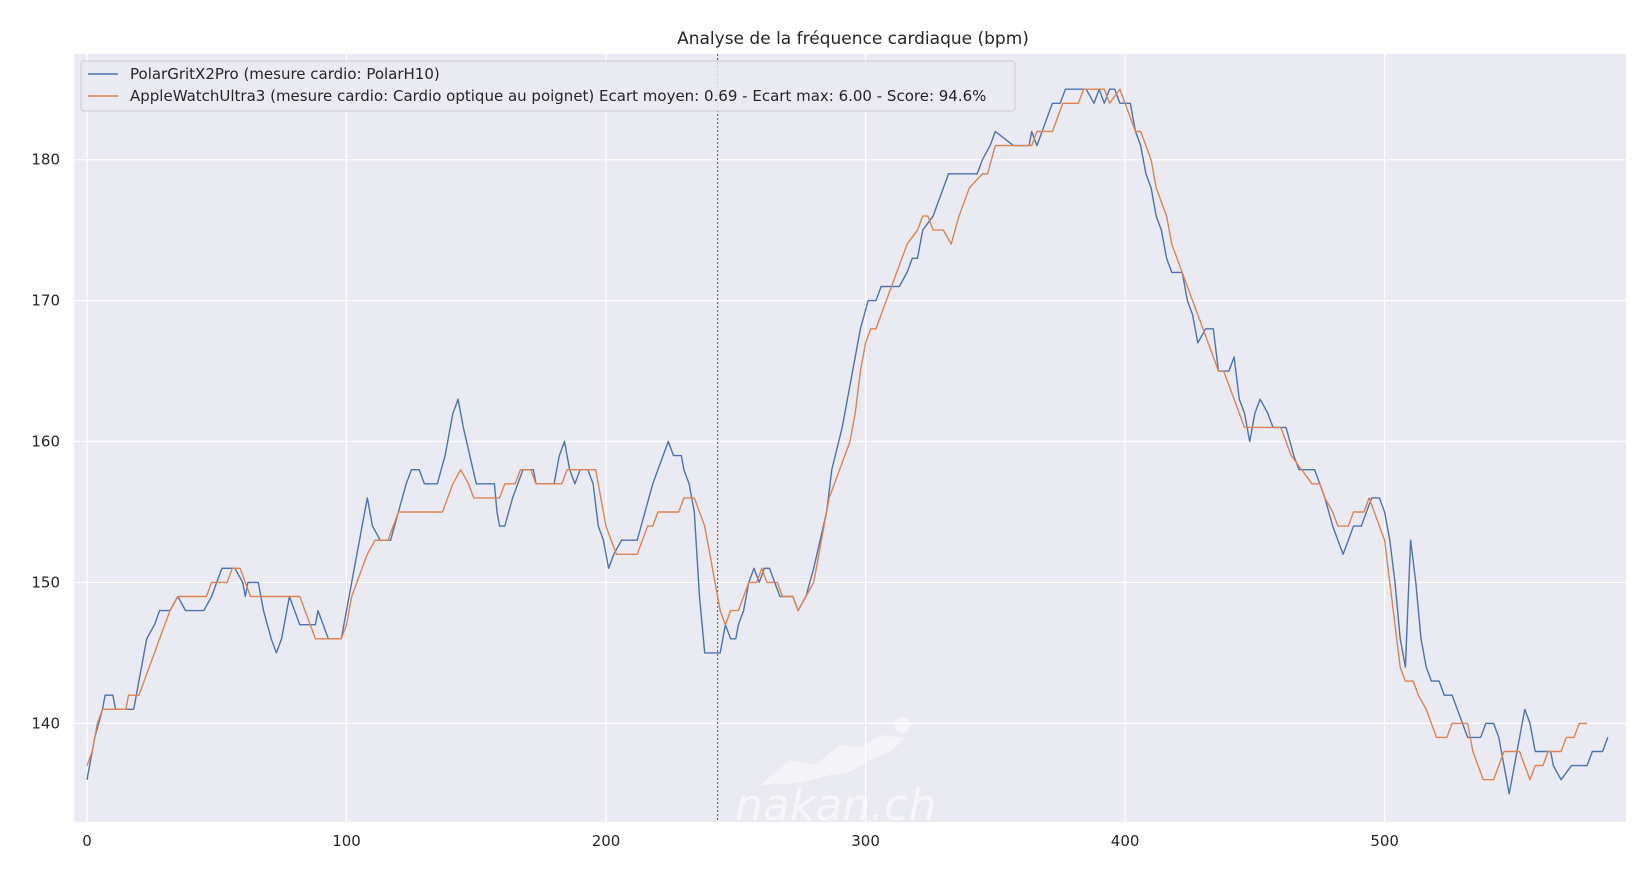  Describe the element at coordinates (835, 805) in the screenshot. I see `watermark-text: nakan.ch` at that location.